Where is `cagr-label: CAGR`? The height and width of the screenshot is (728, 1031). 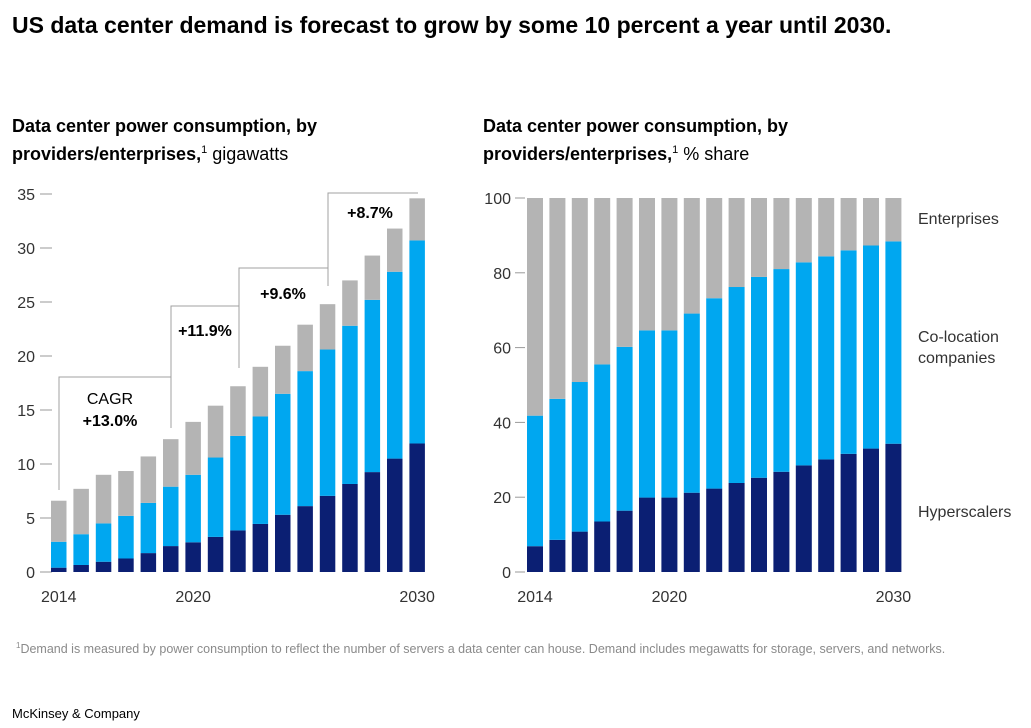 cagr-label: CAGR is located at coordinates (110, 399).